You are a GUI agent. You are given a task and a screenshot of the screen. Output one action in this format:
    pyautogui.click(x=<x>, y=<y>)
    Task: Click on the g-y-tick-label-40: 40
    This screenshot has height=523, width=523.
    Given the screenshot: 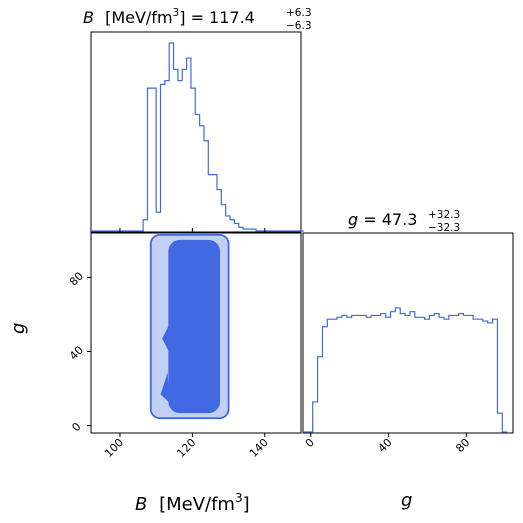 What is the action you would take?
    pyautogui.click(x=76, y=352)
    